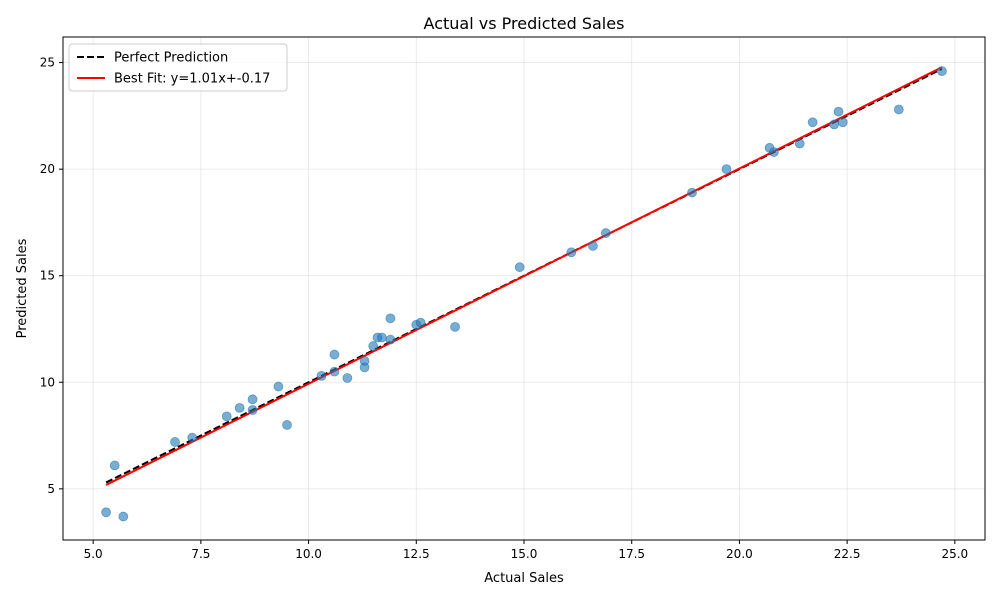  Describe the element at coordinates (847, 554) in the screenshot. I see `x-tick-label: 22.5` at that location.